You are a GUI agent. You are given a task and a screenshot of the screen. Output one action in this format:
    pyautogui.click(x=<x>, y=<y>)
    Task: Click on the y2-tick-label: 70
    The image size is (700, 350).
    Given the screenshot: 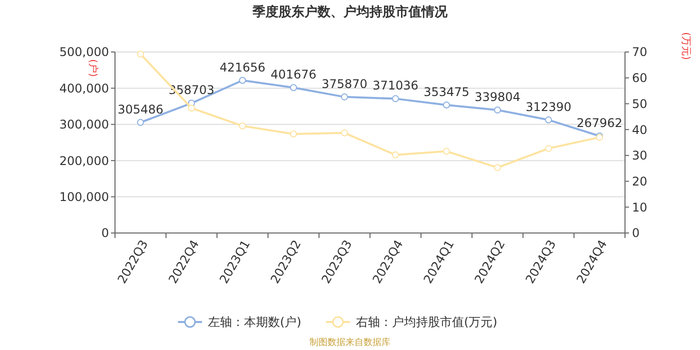 What is the action you would take?
    pyautogui.click(x=640, y=52)
    